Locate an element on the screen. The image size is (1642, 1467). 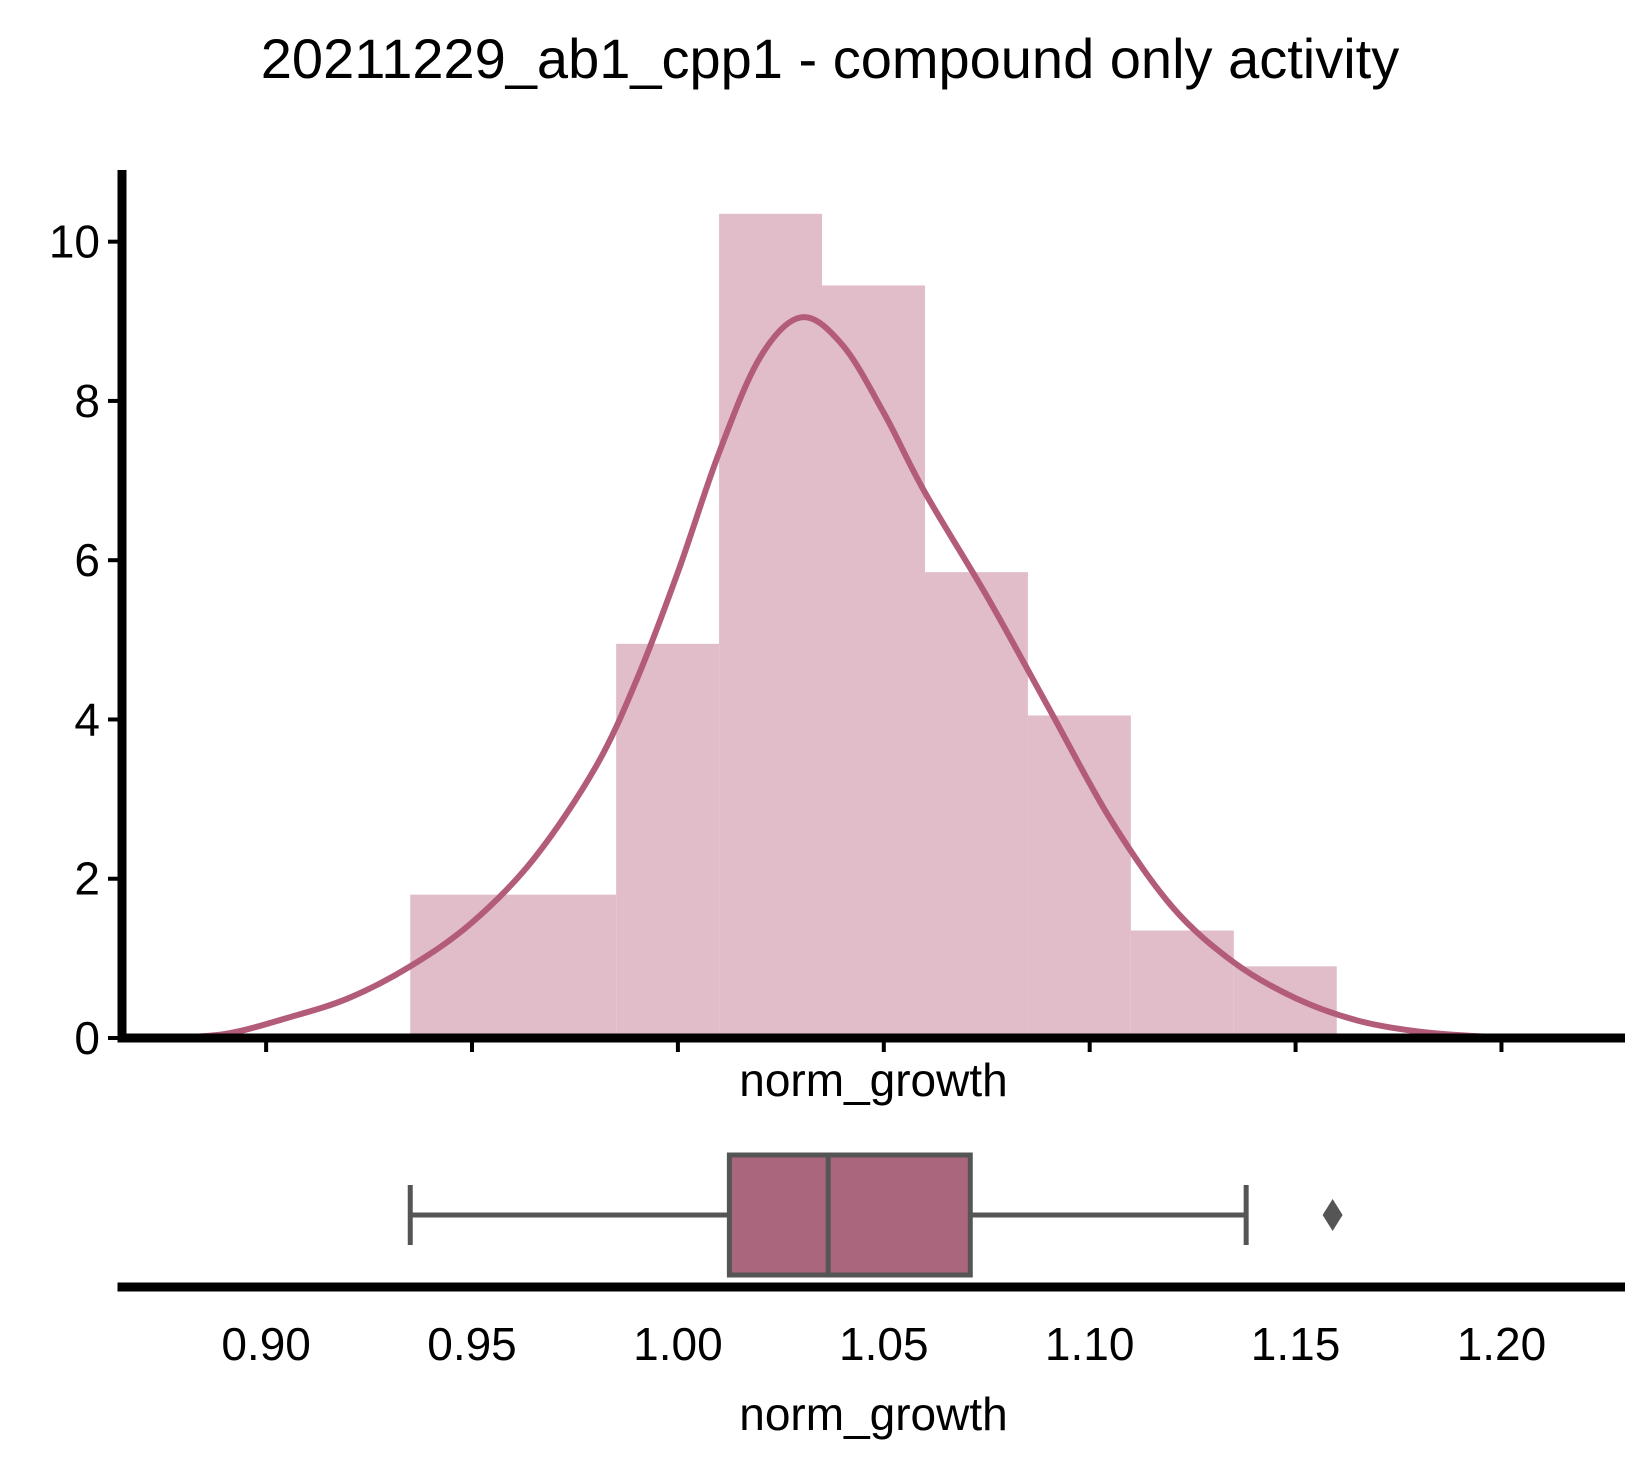
histogram-y-ticks: 0 2 4 6 8 10 is located at coordinates (85, 640).